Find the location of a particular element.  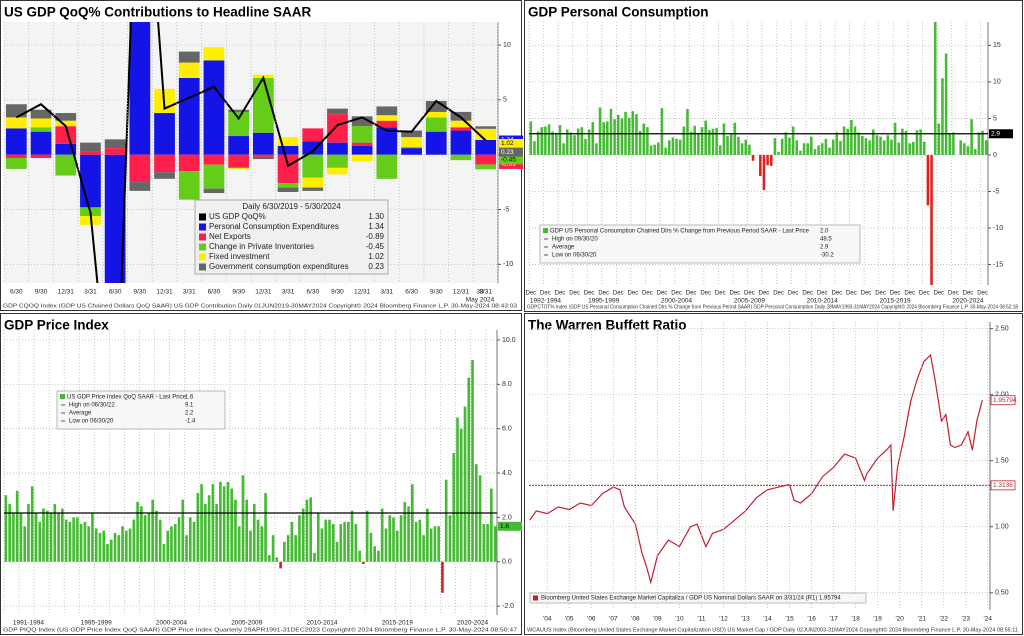

value-badge: 1.02 is located at coordinates (507, 143).